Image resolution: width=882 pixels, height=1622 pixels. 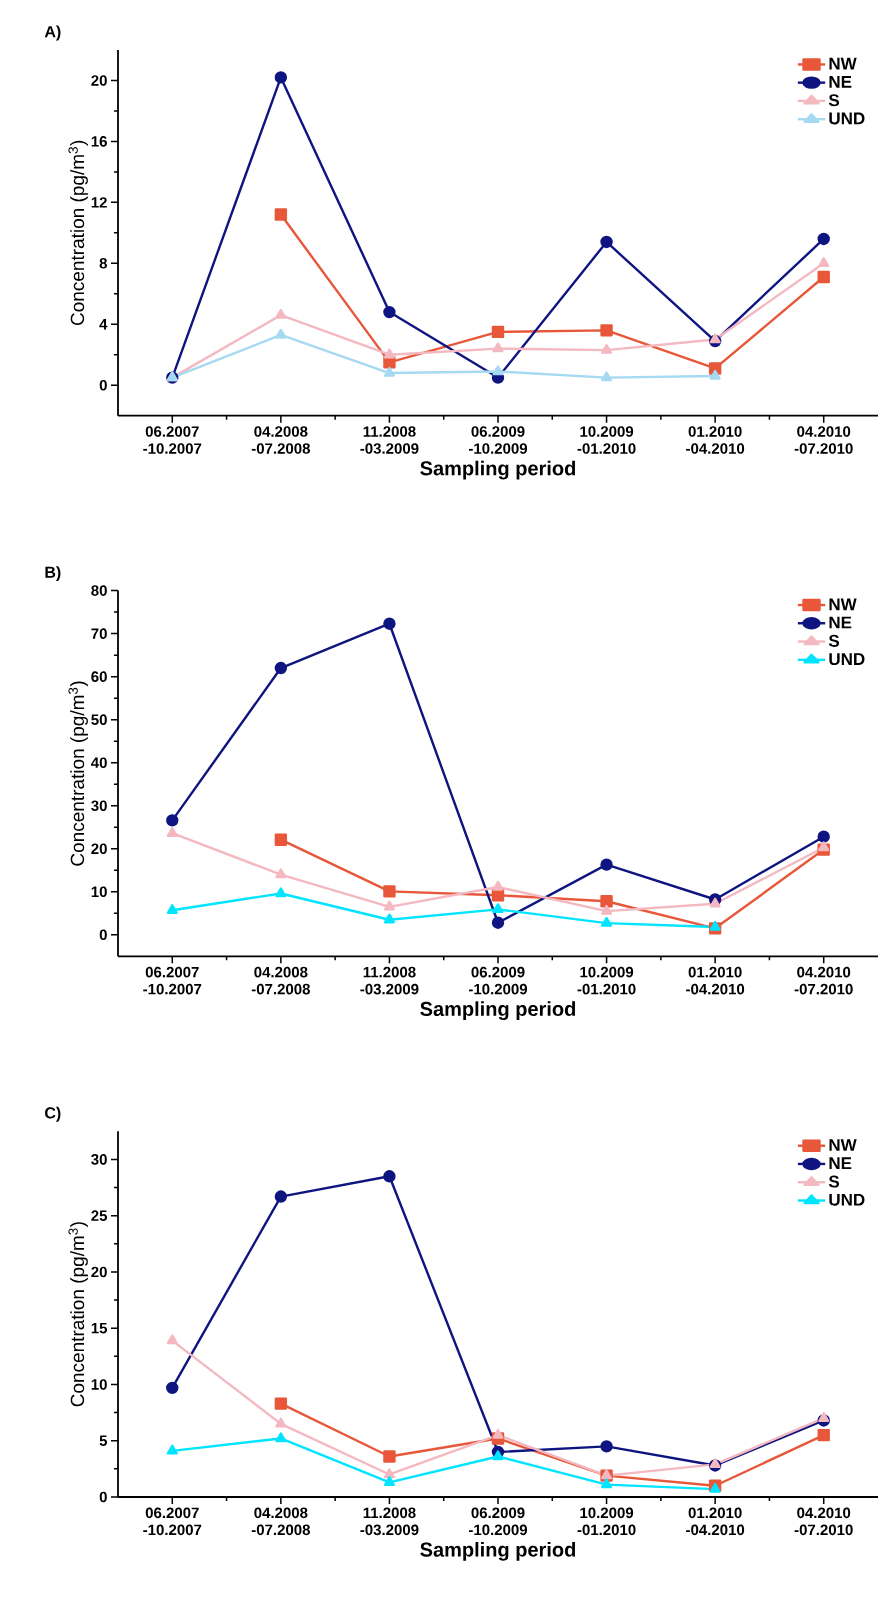 I want to click on y-tick-label: 8, so click(x=103, y=263).